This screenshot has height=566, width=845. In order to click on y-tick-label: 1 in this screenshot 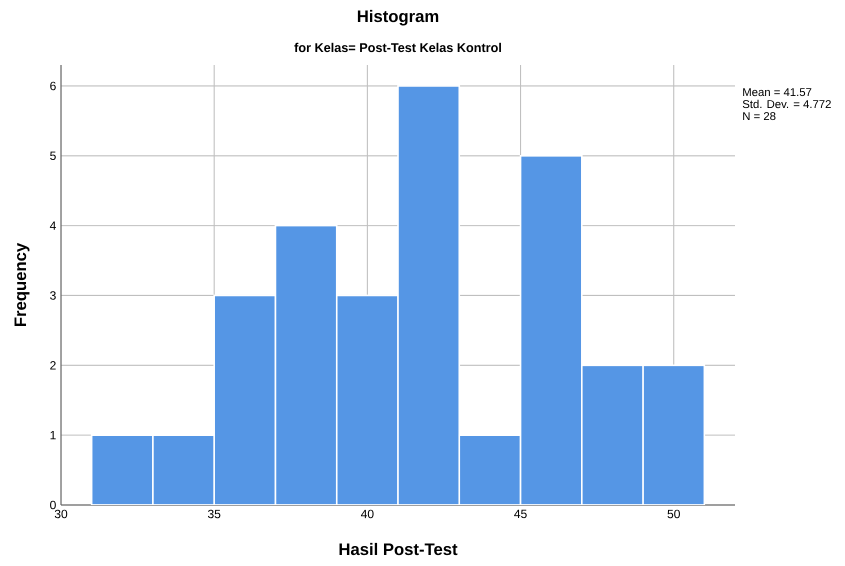, I will do `click(53, 435)`.